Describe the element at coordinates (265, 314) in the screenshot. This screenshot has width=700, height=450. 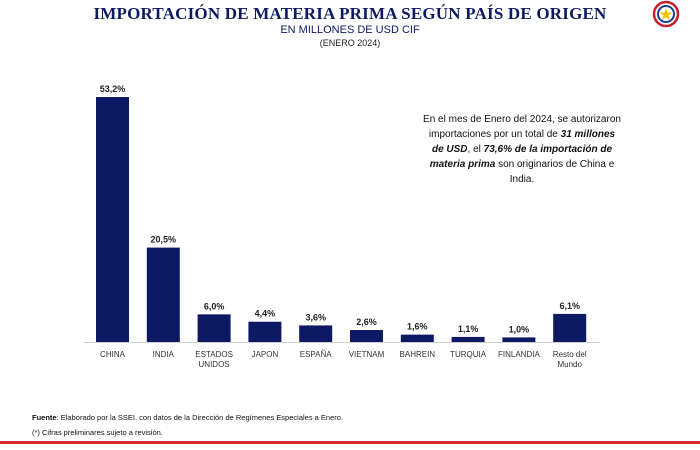
I see `data-label: 4,4%` at that location.